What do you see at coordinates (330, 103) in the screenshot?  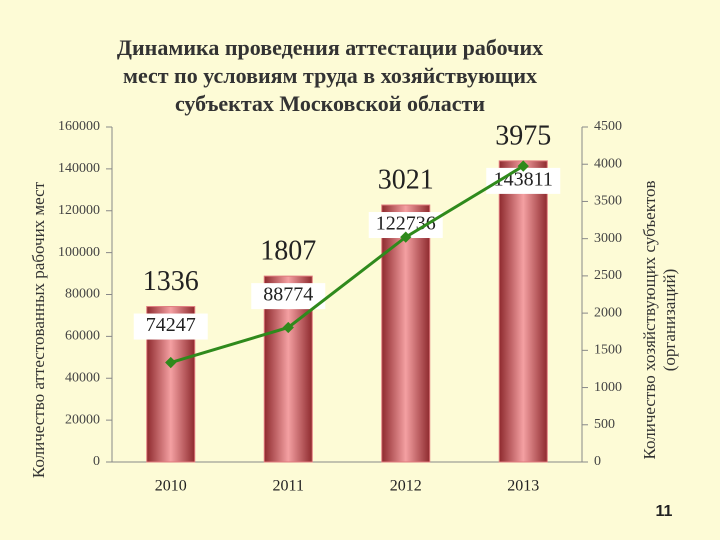 I see `chart-title: субъектах Московской области` at bounding box center [330, 103].